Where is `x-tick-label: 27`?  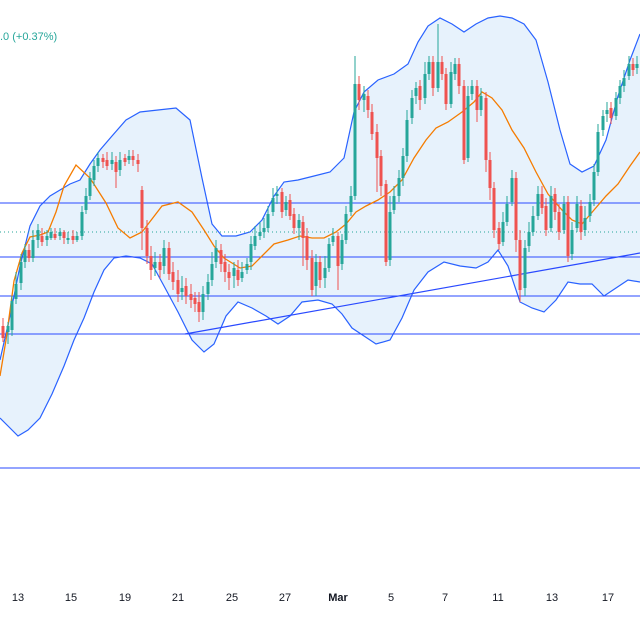 x-tick-label: 27 is located at coordinates (285, 598).